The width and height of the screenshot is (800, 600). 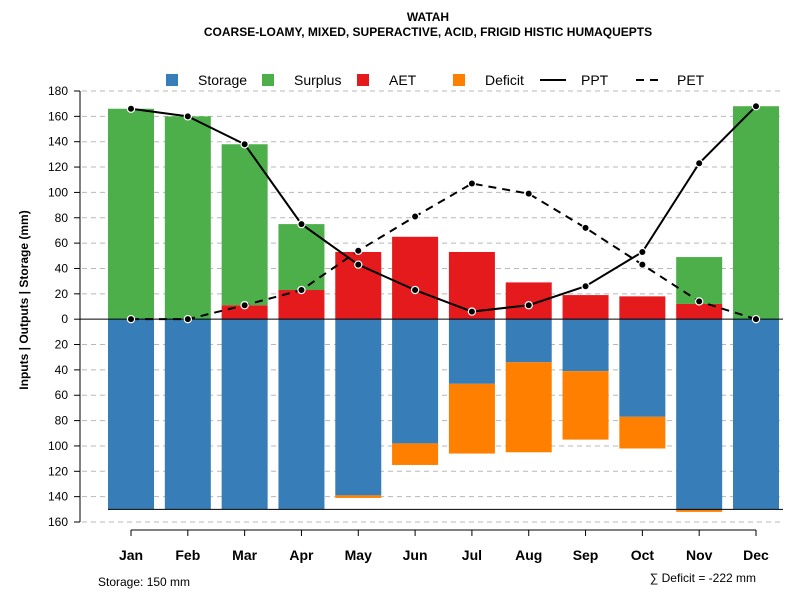 What do you see at coordinates (691, 80) in the screenshot?
I see `legend-label: PET` at bounding box center [691, 80].